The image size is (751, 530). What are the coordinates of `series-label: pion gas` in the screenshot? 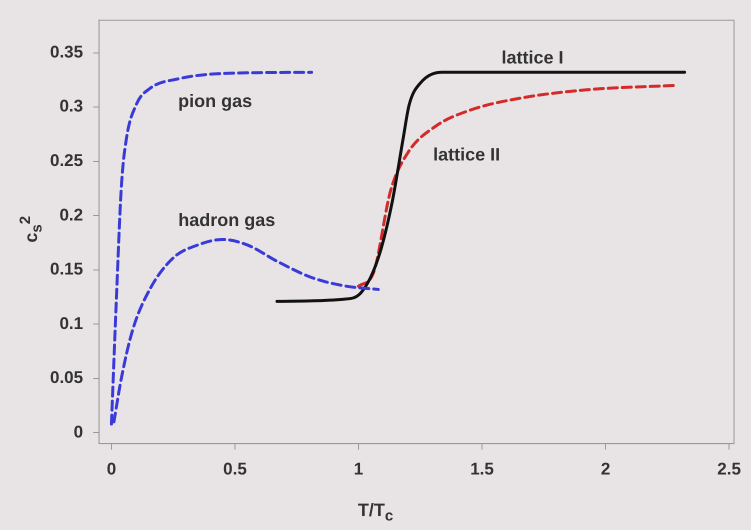 It's located at (215, 100).